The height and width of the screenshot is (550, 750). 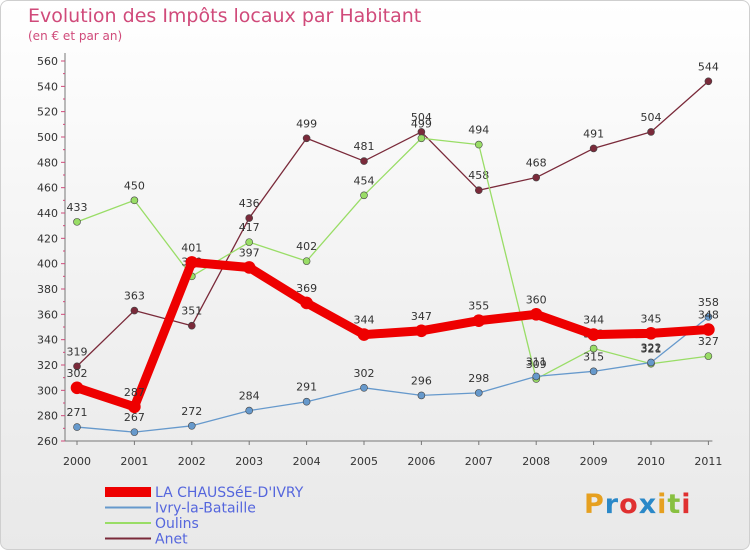 What do you see at coordinates (478, 175) in the screenshot?
I see `data-label: 458` at bounding box center [478, 175].